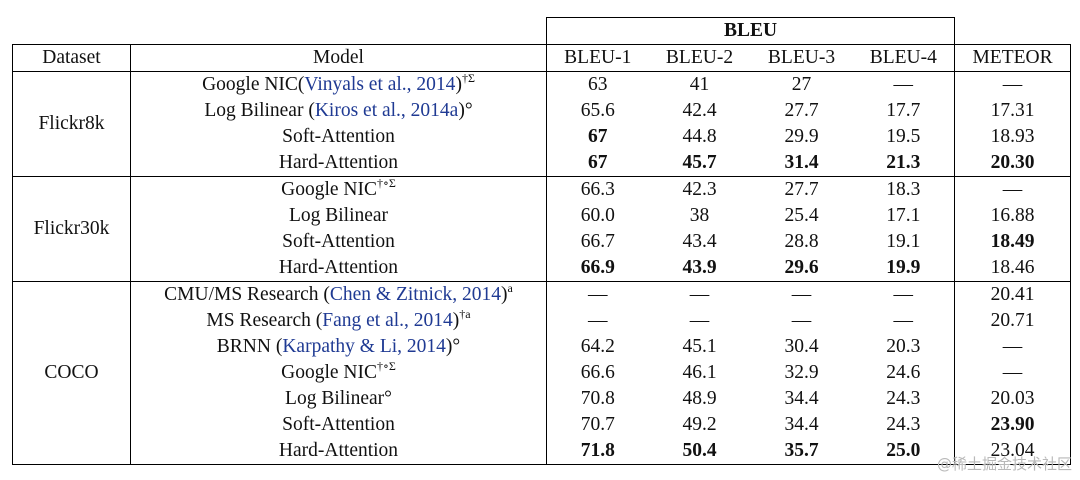 The image size is (1080, 480). I want to click on table-row: Hard-Attention 71.8 50.4 35.7 25.0 23.04, so click(542, 451).